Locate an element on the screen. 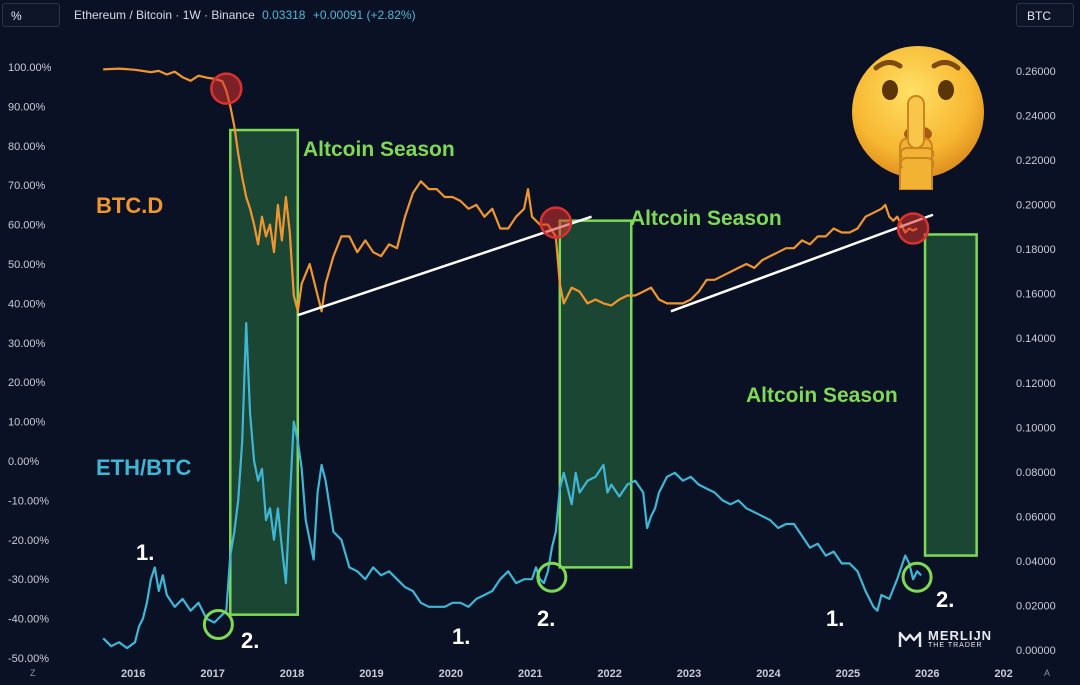  left-axis-tick-label: 50.00% is located at coordinates (27, 265).